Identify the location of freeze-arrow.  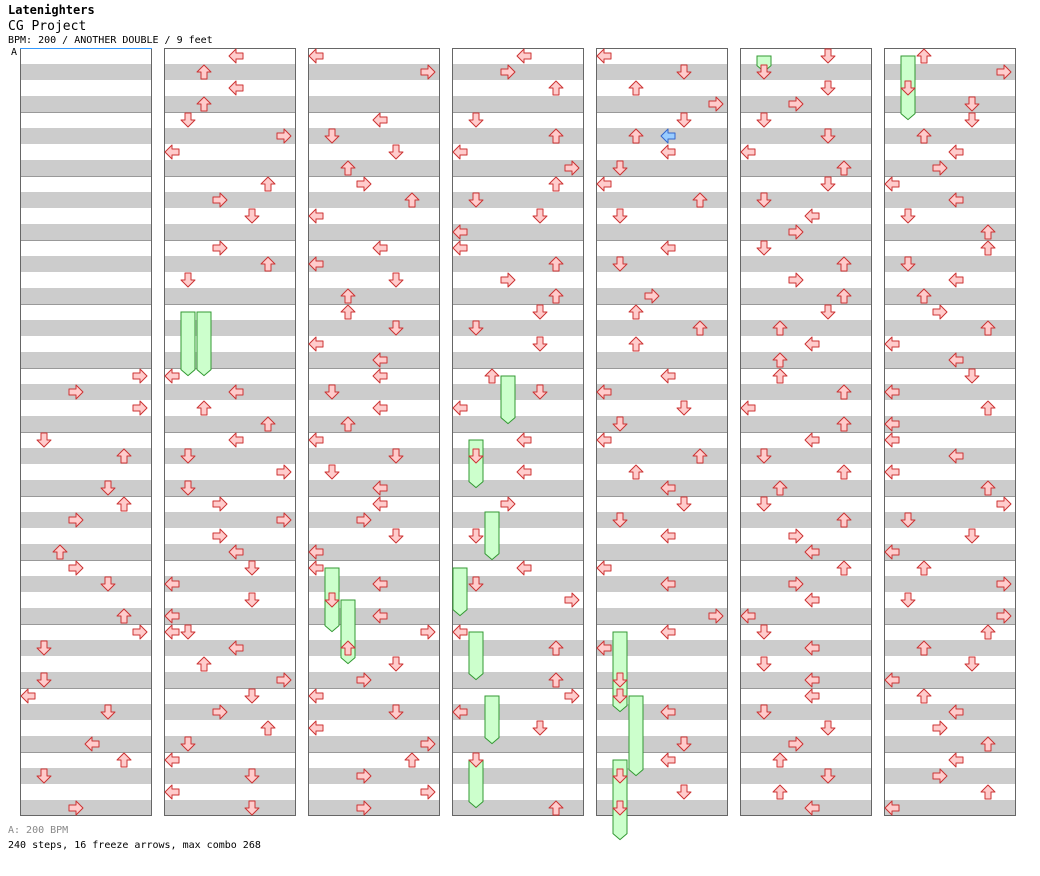
(476, 656).